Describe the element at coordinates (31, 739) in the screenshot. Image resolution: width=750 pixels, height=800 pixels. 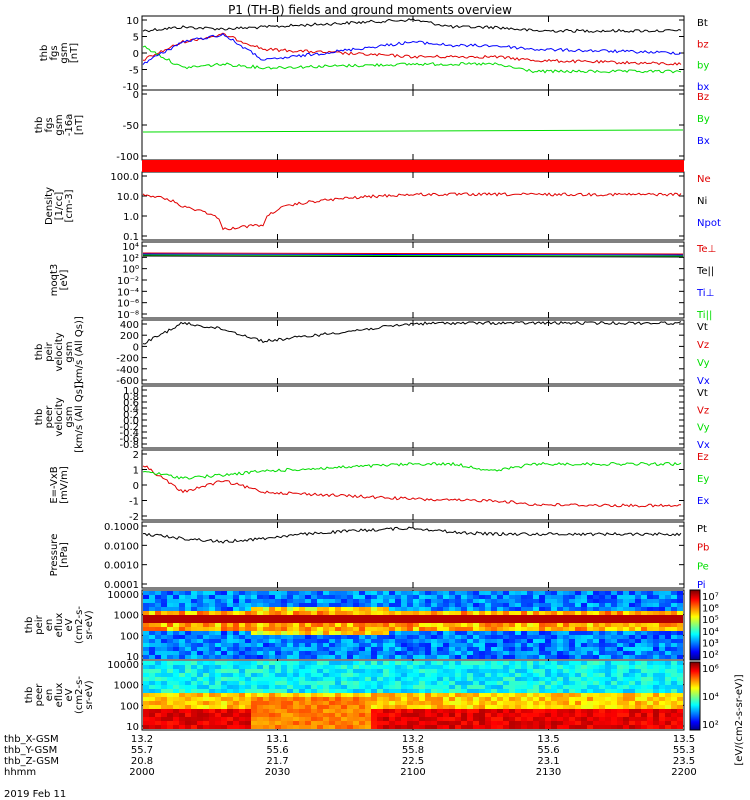
I see `axis-row-label: thb_X-GSM` at that location.